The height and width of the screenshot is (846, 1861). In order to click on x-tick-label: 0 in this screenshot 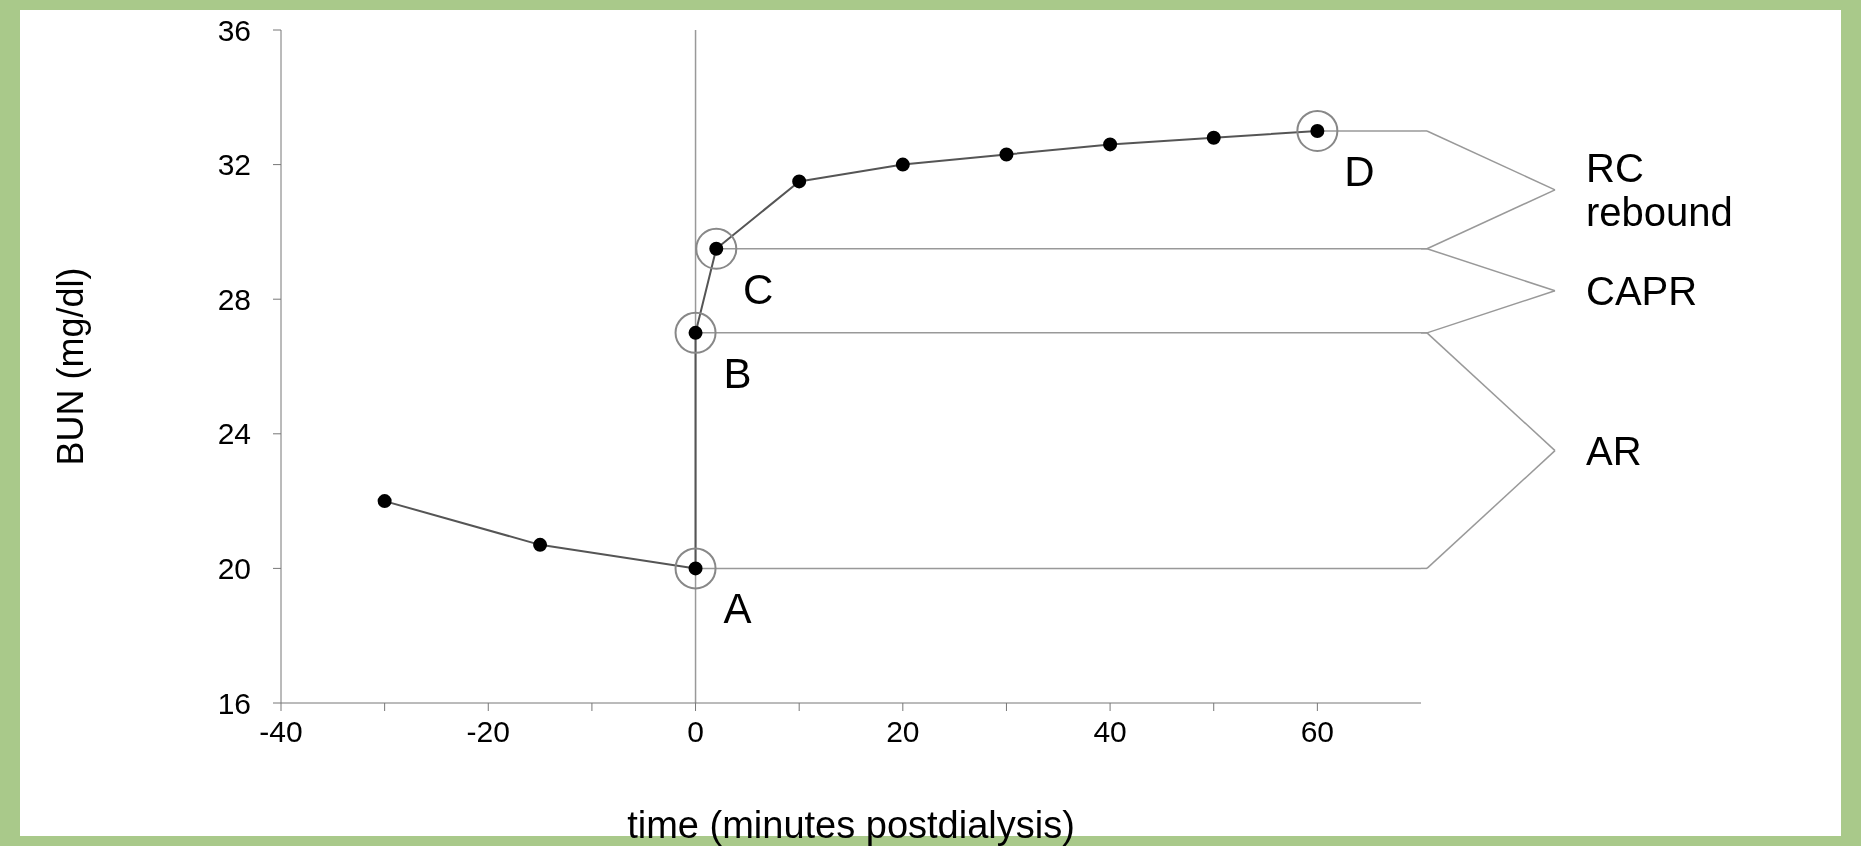, I will do `click(695, 732)`.